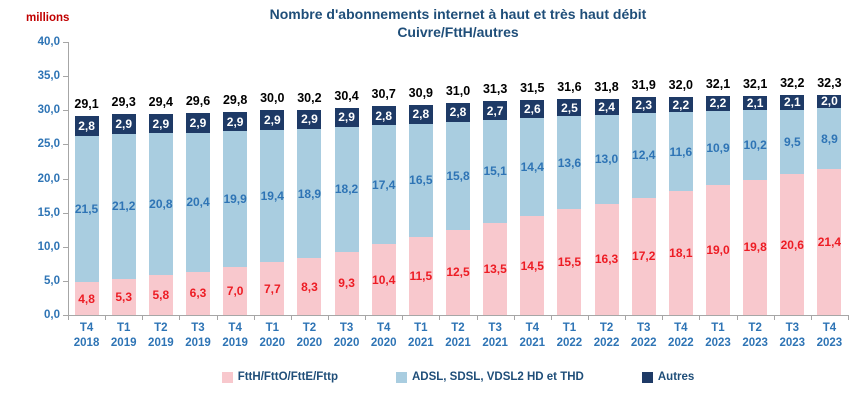 This screenshot has width=864, height=409. I want to click on bar-segment: 21,2, so click(123, 206).